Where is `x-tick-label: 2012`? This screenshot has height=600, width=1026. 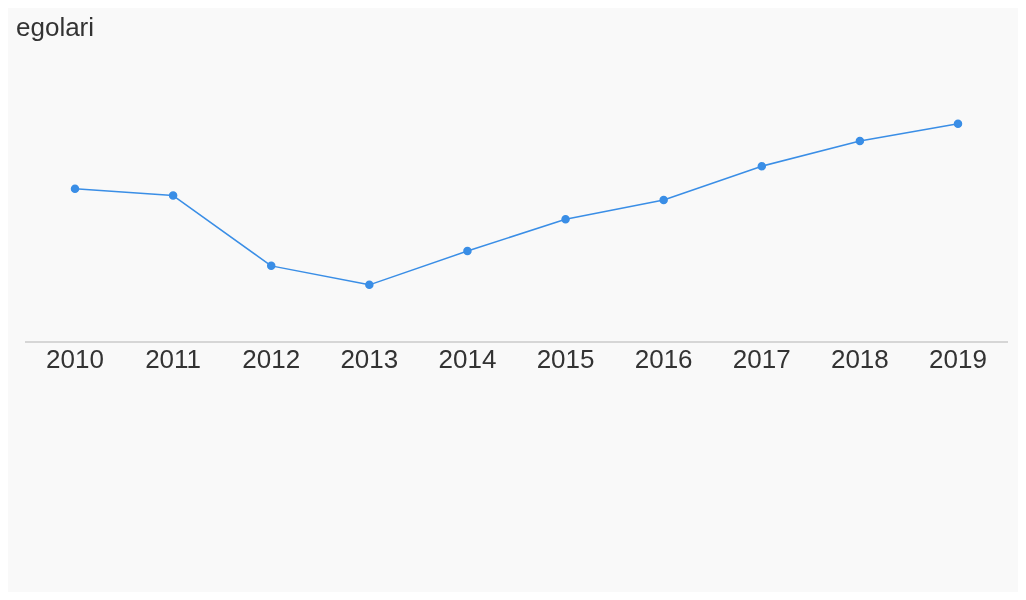
x-tick-label: 2012 is located at coordinates (271, 359).